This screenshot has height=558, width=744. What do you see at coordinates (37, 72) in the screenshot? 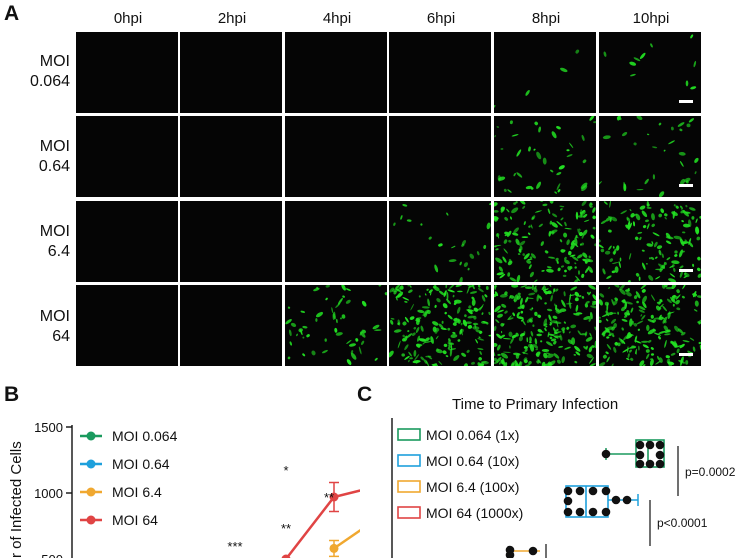
I see `row-header-moi-0064: MOI 0.064` at bounding box center [37, 72].